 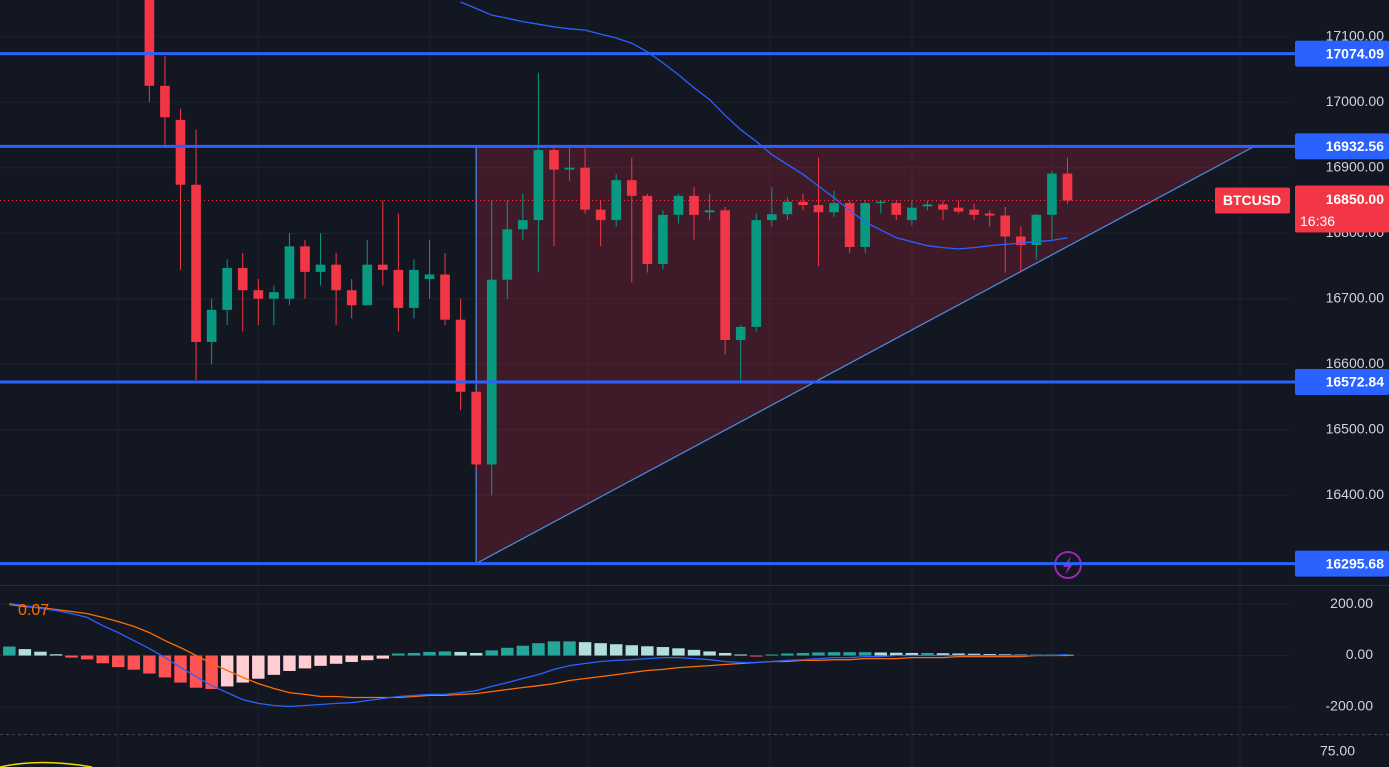 I want to click on macd-tick-label: -200.00, so click(x=1350, y=706).